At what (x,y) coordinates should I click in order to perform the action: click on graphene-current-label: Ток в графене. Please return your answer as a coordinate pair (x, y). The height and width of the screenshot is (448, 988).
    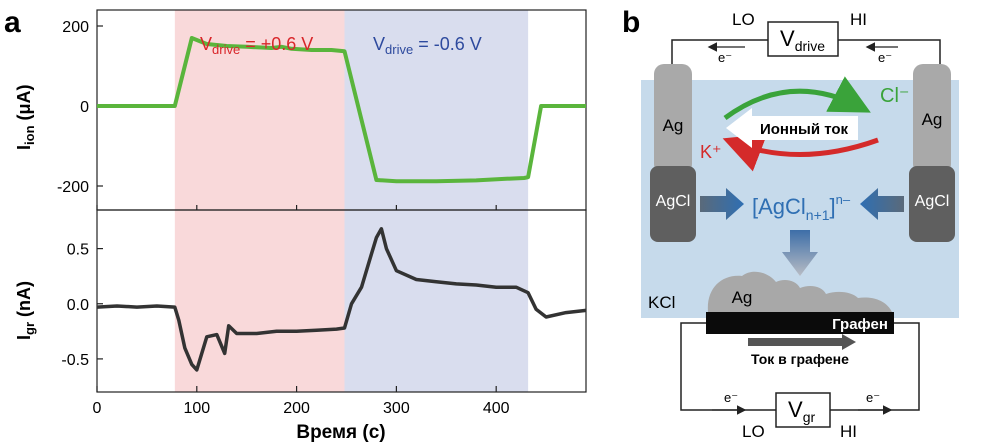
    Looking at the image, I should click on (800, 359).